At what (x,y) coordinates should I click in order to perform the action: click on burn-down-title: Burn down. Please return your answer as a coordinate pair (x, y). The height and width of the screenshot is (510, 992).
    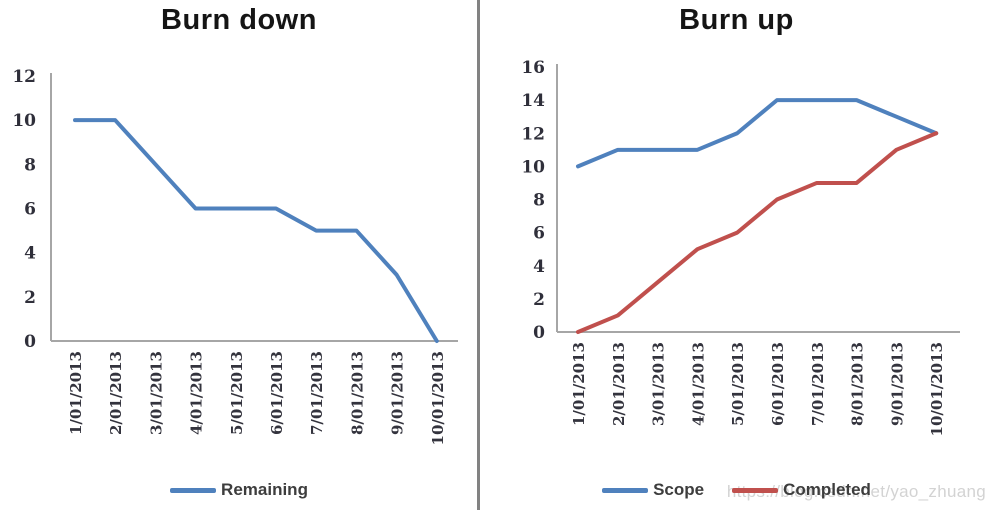
    Looking at the image, I should click on (239, 20).